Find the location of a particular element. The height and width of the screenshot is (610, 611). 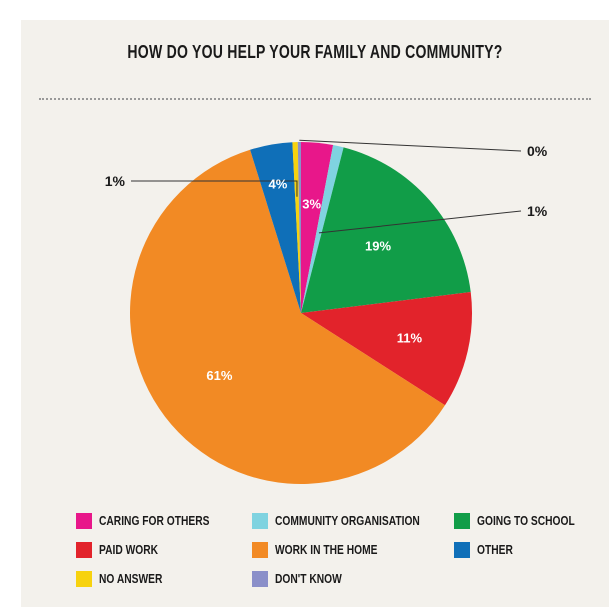

legend-item-other: OTHER is located at coordinates (487, 550).